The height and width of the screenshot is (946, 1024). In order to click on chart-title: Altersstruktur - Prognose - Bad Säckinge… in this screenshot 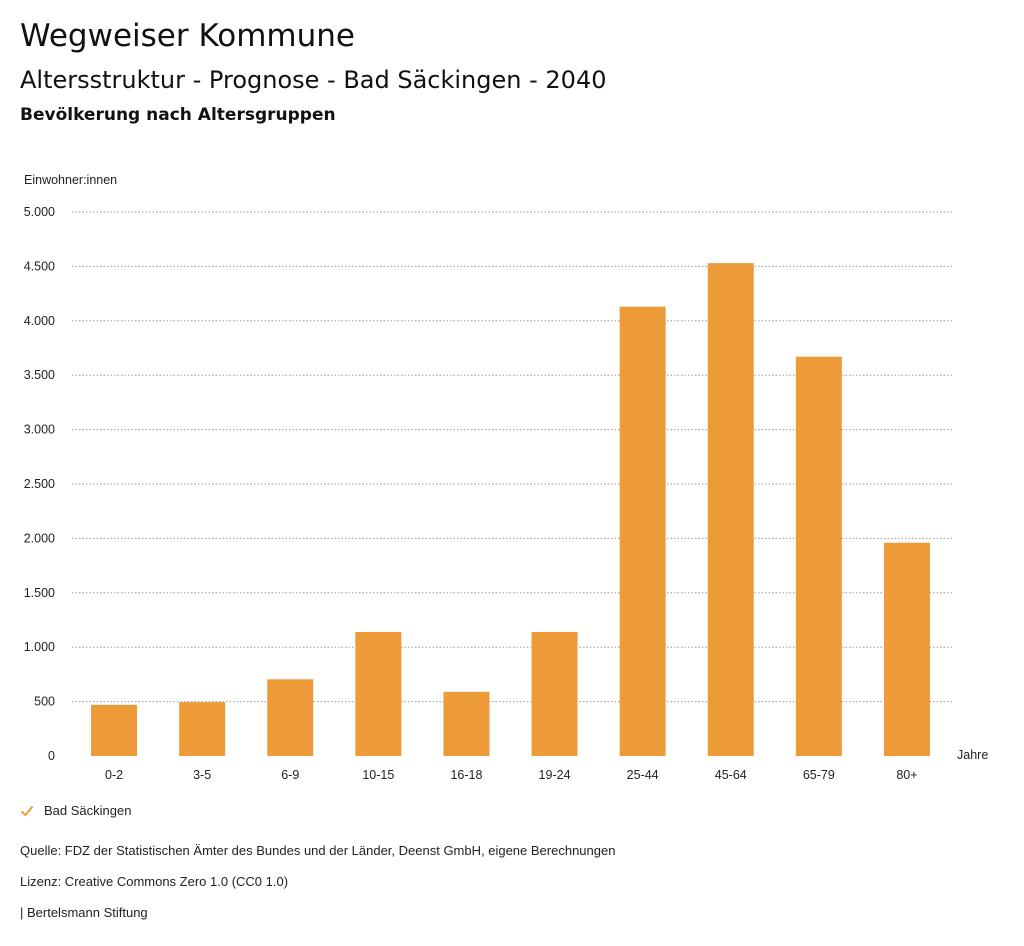, I will do `click(313, 80)`.